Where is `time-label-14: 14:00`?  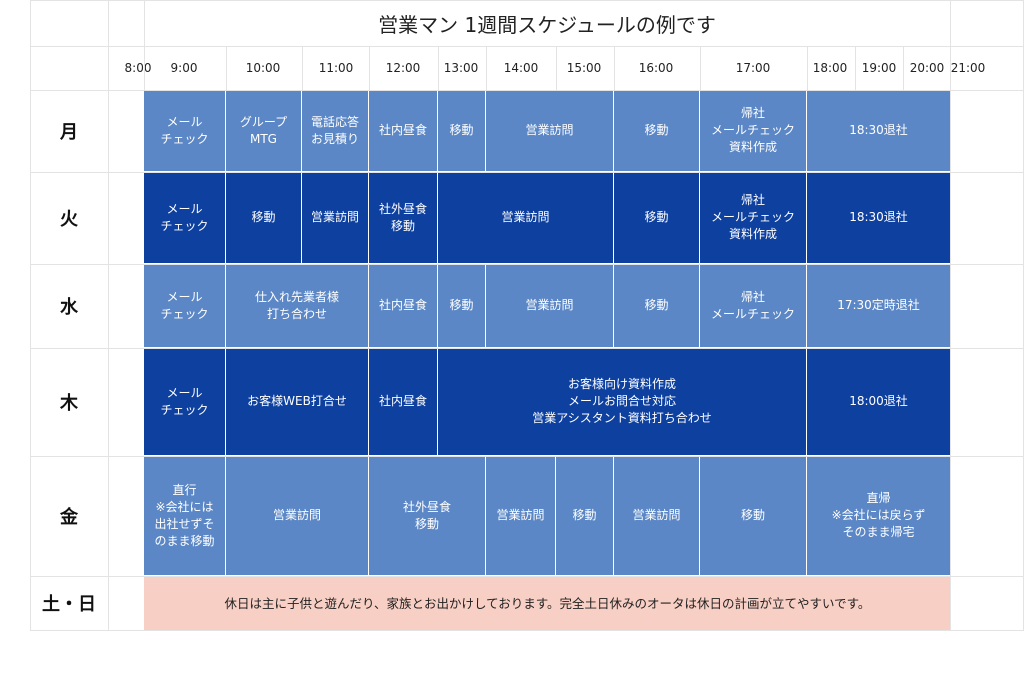
time-label-14: 14:00 is located at coordinates (521, 68).